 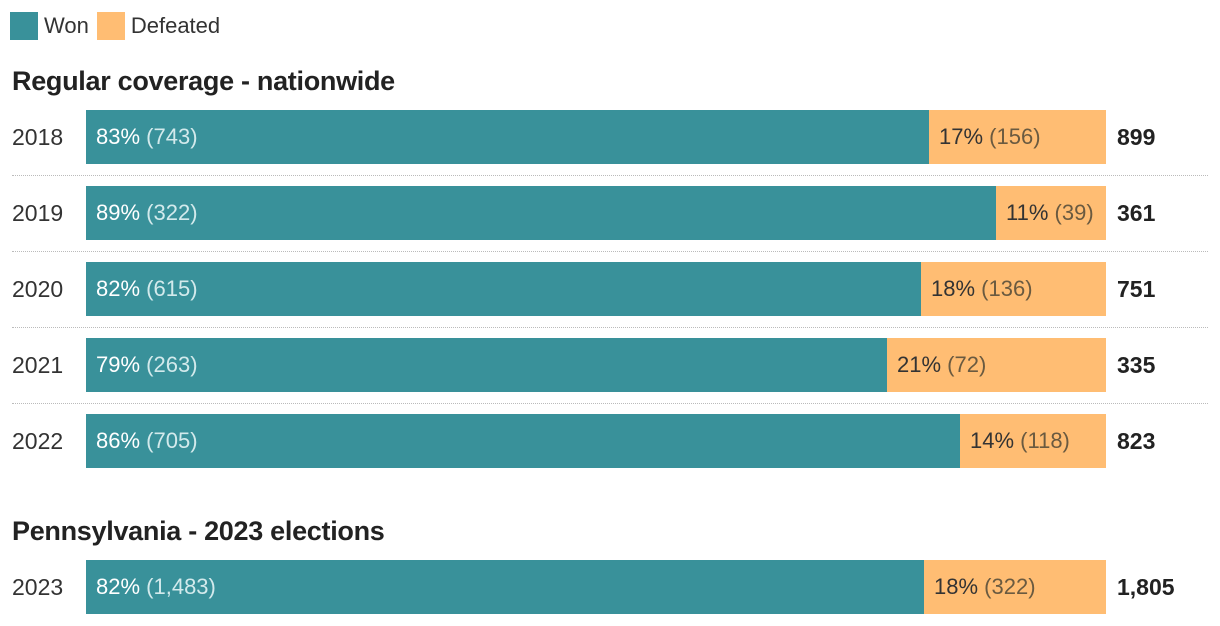 What do you see at coordinates (1045, 440) in the screenshot?
I see `data-label-count: (118)` at bounding box center [1045, 440].